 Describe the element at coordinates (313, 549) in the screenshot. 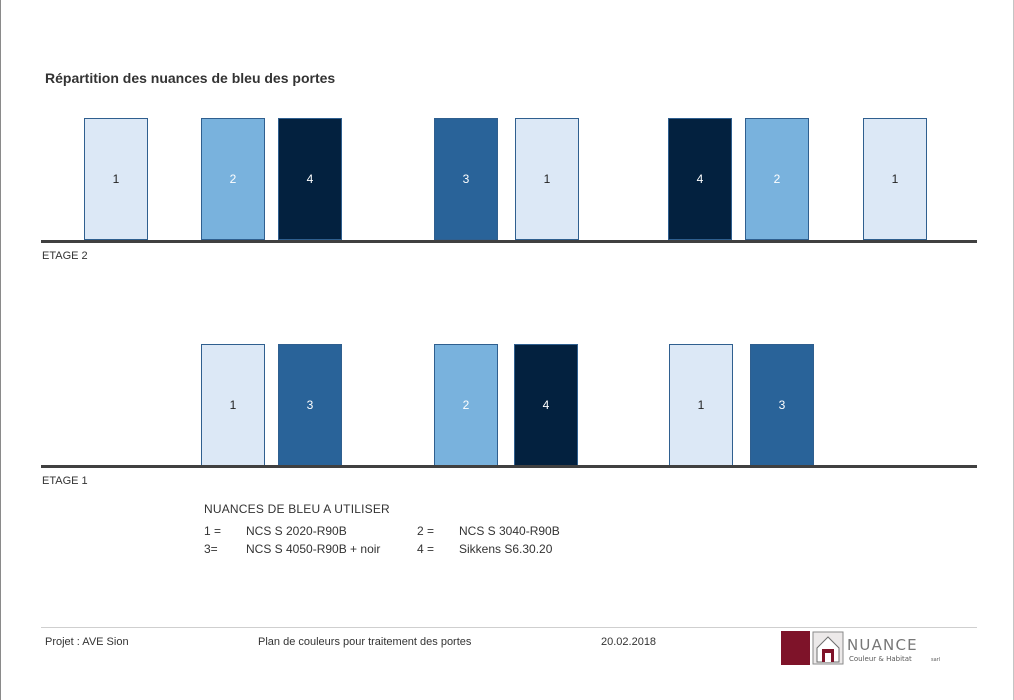

I see `legend-value: NCS S 4050-R90B + noir` at that location.